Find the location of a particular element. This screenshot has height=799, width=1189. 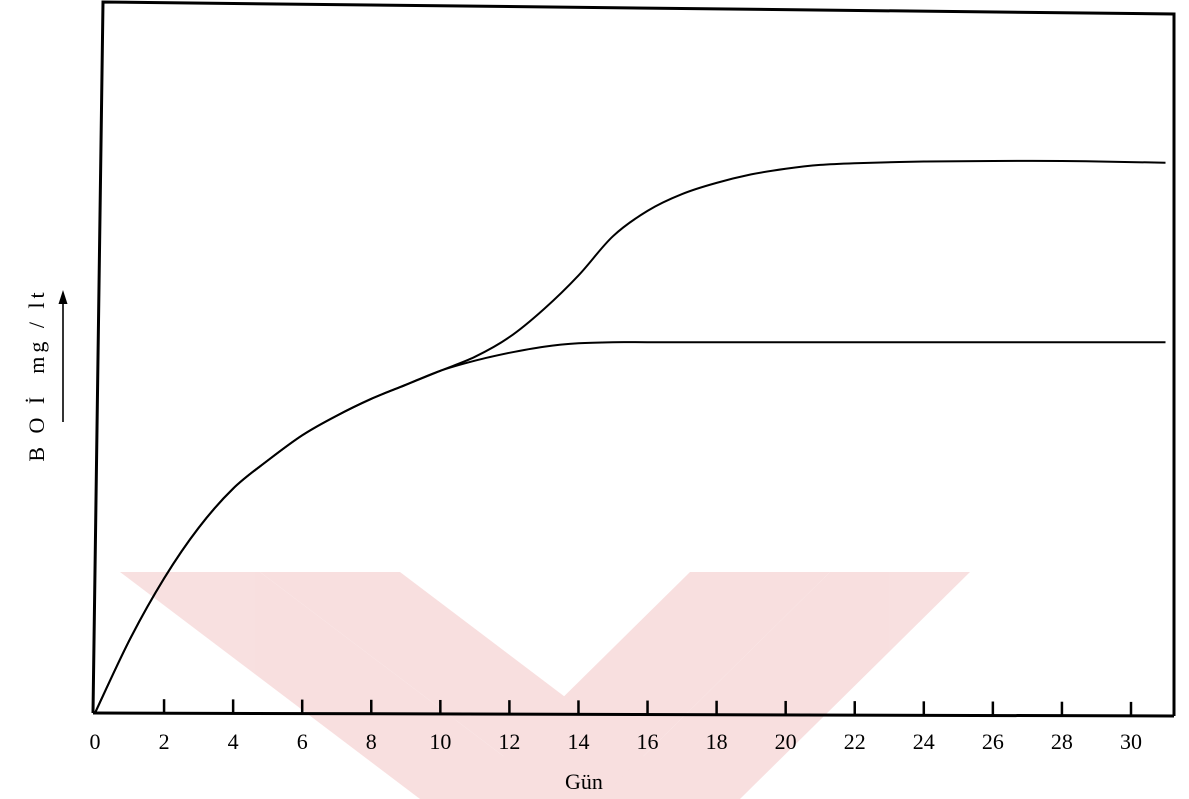

x-tick-label-16: 16 is located at coordinates (648, 741).